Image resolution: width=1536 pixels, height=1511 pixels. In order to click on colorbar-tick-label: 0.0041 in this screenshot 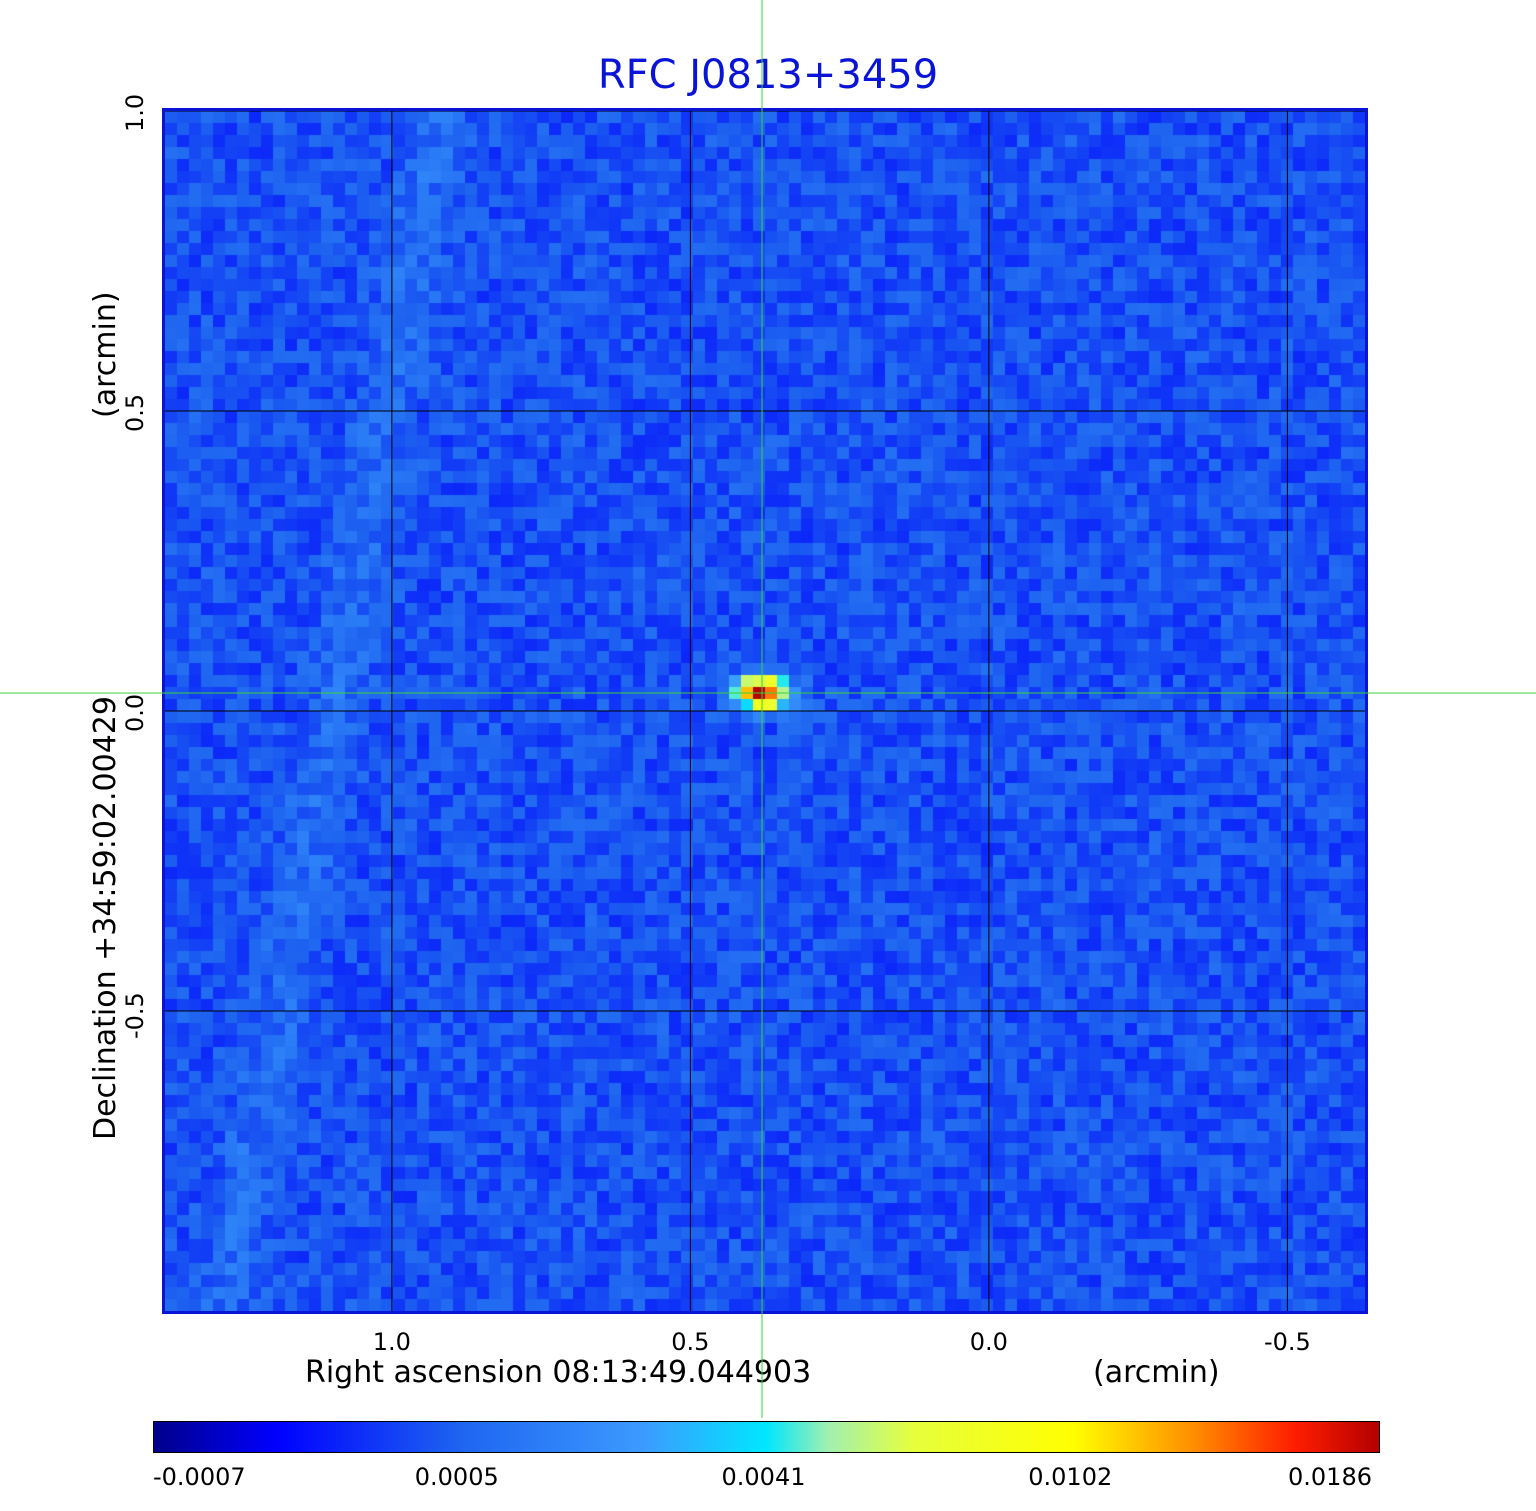, I will do `click(763, 1477)`.